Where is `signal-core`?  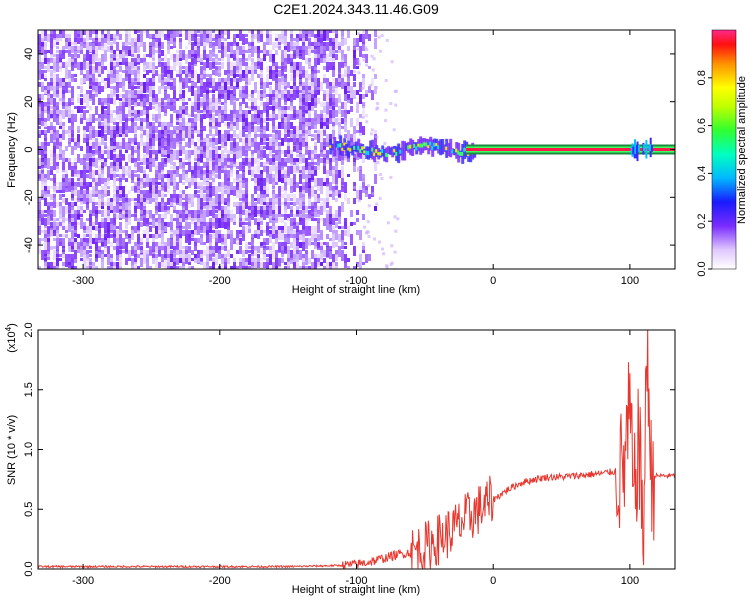 signal-core is located at coordinates (355, 147).